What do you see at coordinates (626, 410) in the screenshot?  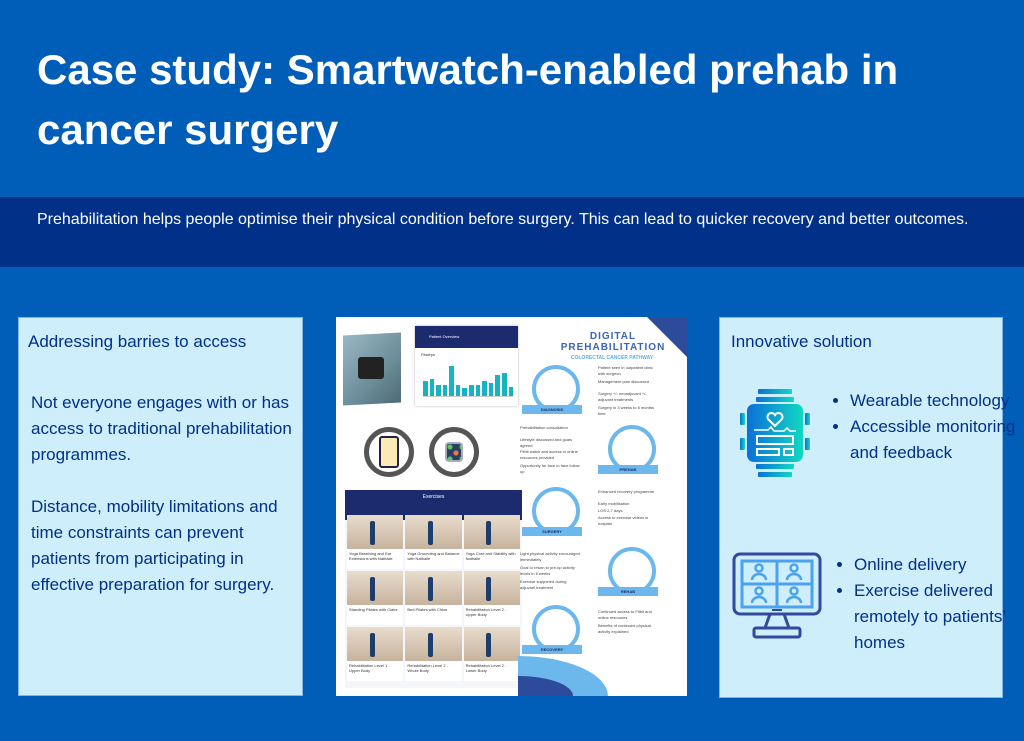 I see `step-diagnosis-text: Surgery in 3 weeks to 6 months time` at bounding box center [626, 410].